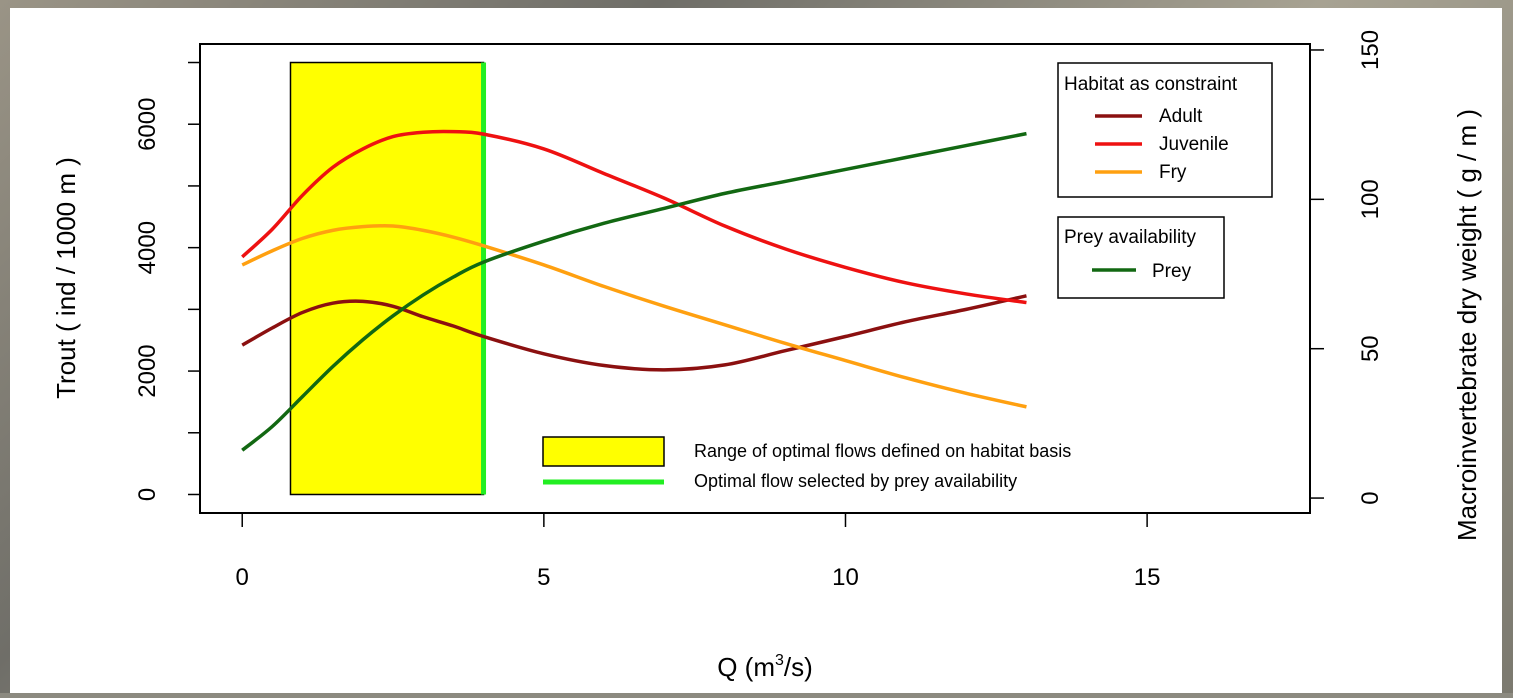  Describe the element at coordinates (66, 278) in the screenshot. I see `y-axis-label-left: Trout ( ind / 1000 m )` at that location.